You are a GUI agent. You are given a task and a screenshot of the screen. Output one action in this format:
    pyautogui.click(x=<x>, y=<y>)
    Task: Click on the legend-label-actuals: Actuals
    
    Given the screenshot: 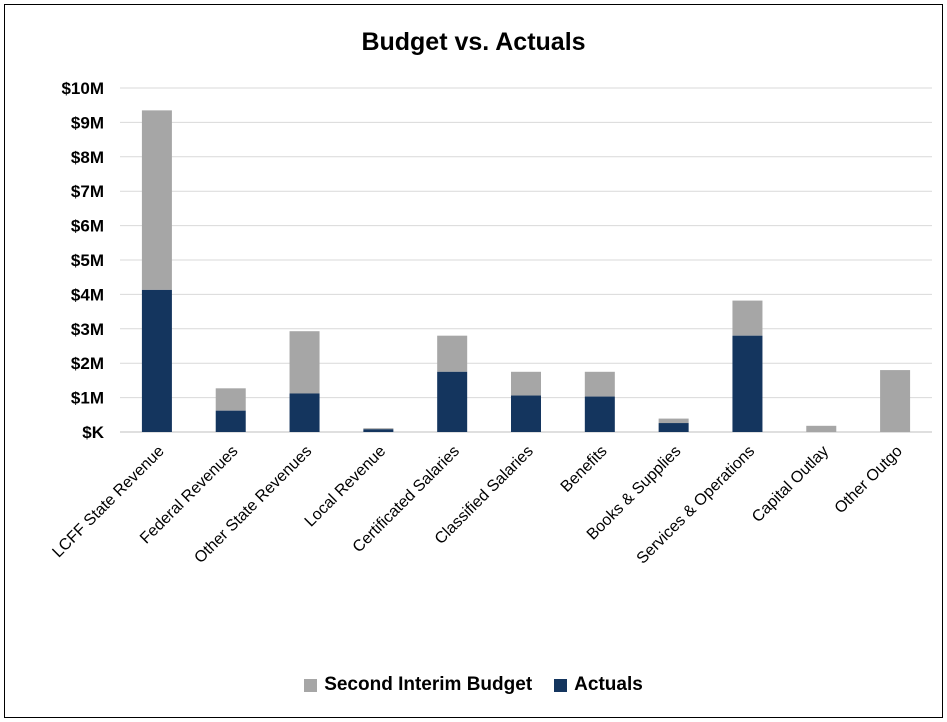 What is the action you would take?
    pyautogui.click(x=608, y=684)
    